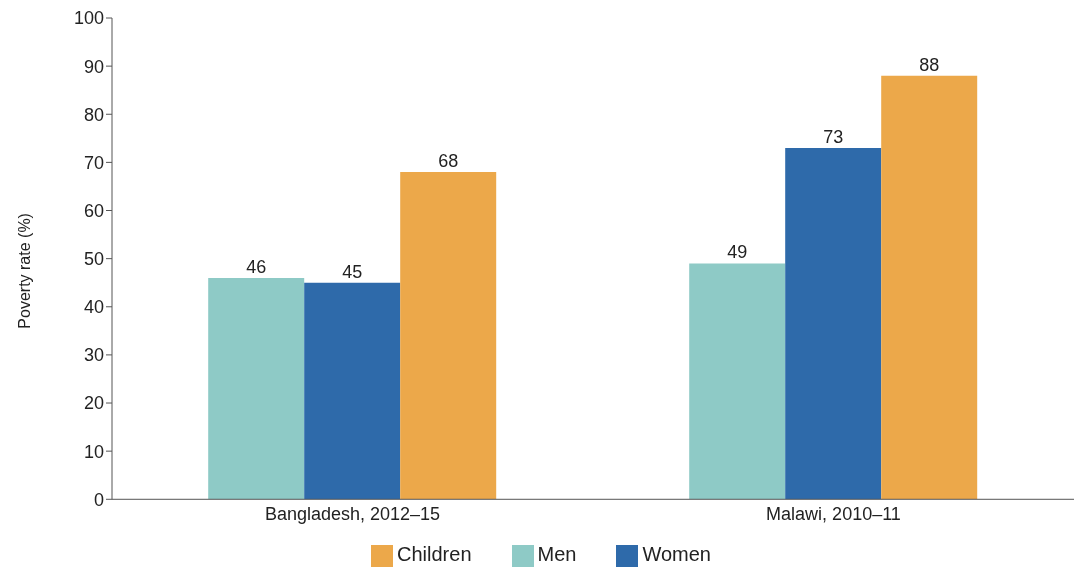  What do you see at coordinates (929, 64) in the screenshot?
I see `data-label: 88` at bounding box center [929, 64].